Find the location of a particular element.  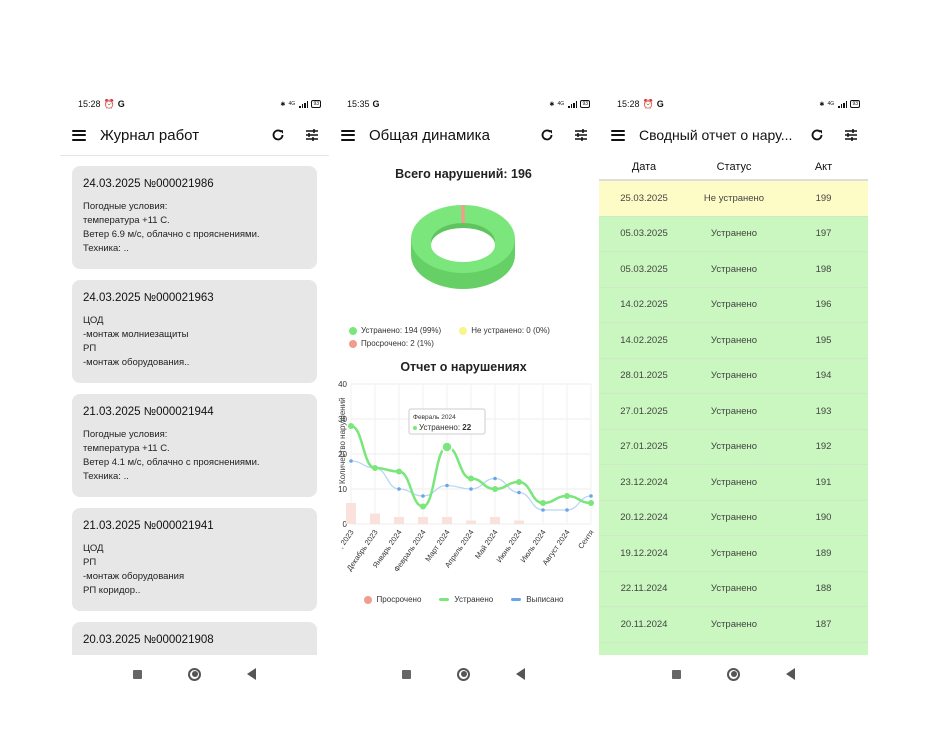

x-tick-label: , 2023 is located at coordinates (345, 539).